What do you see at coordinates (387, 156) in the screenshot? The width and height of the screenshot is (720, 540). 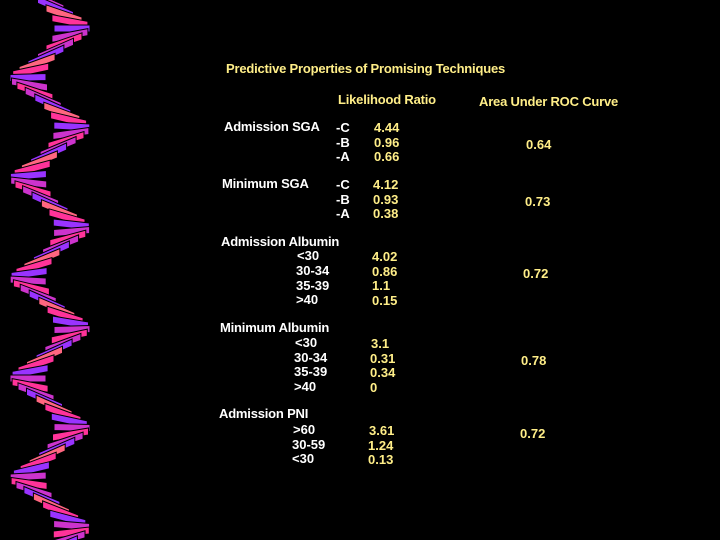 I see `lr-value: 0.66` at bounding box center [387, 156].